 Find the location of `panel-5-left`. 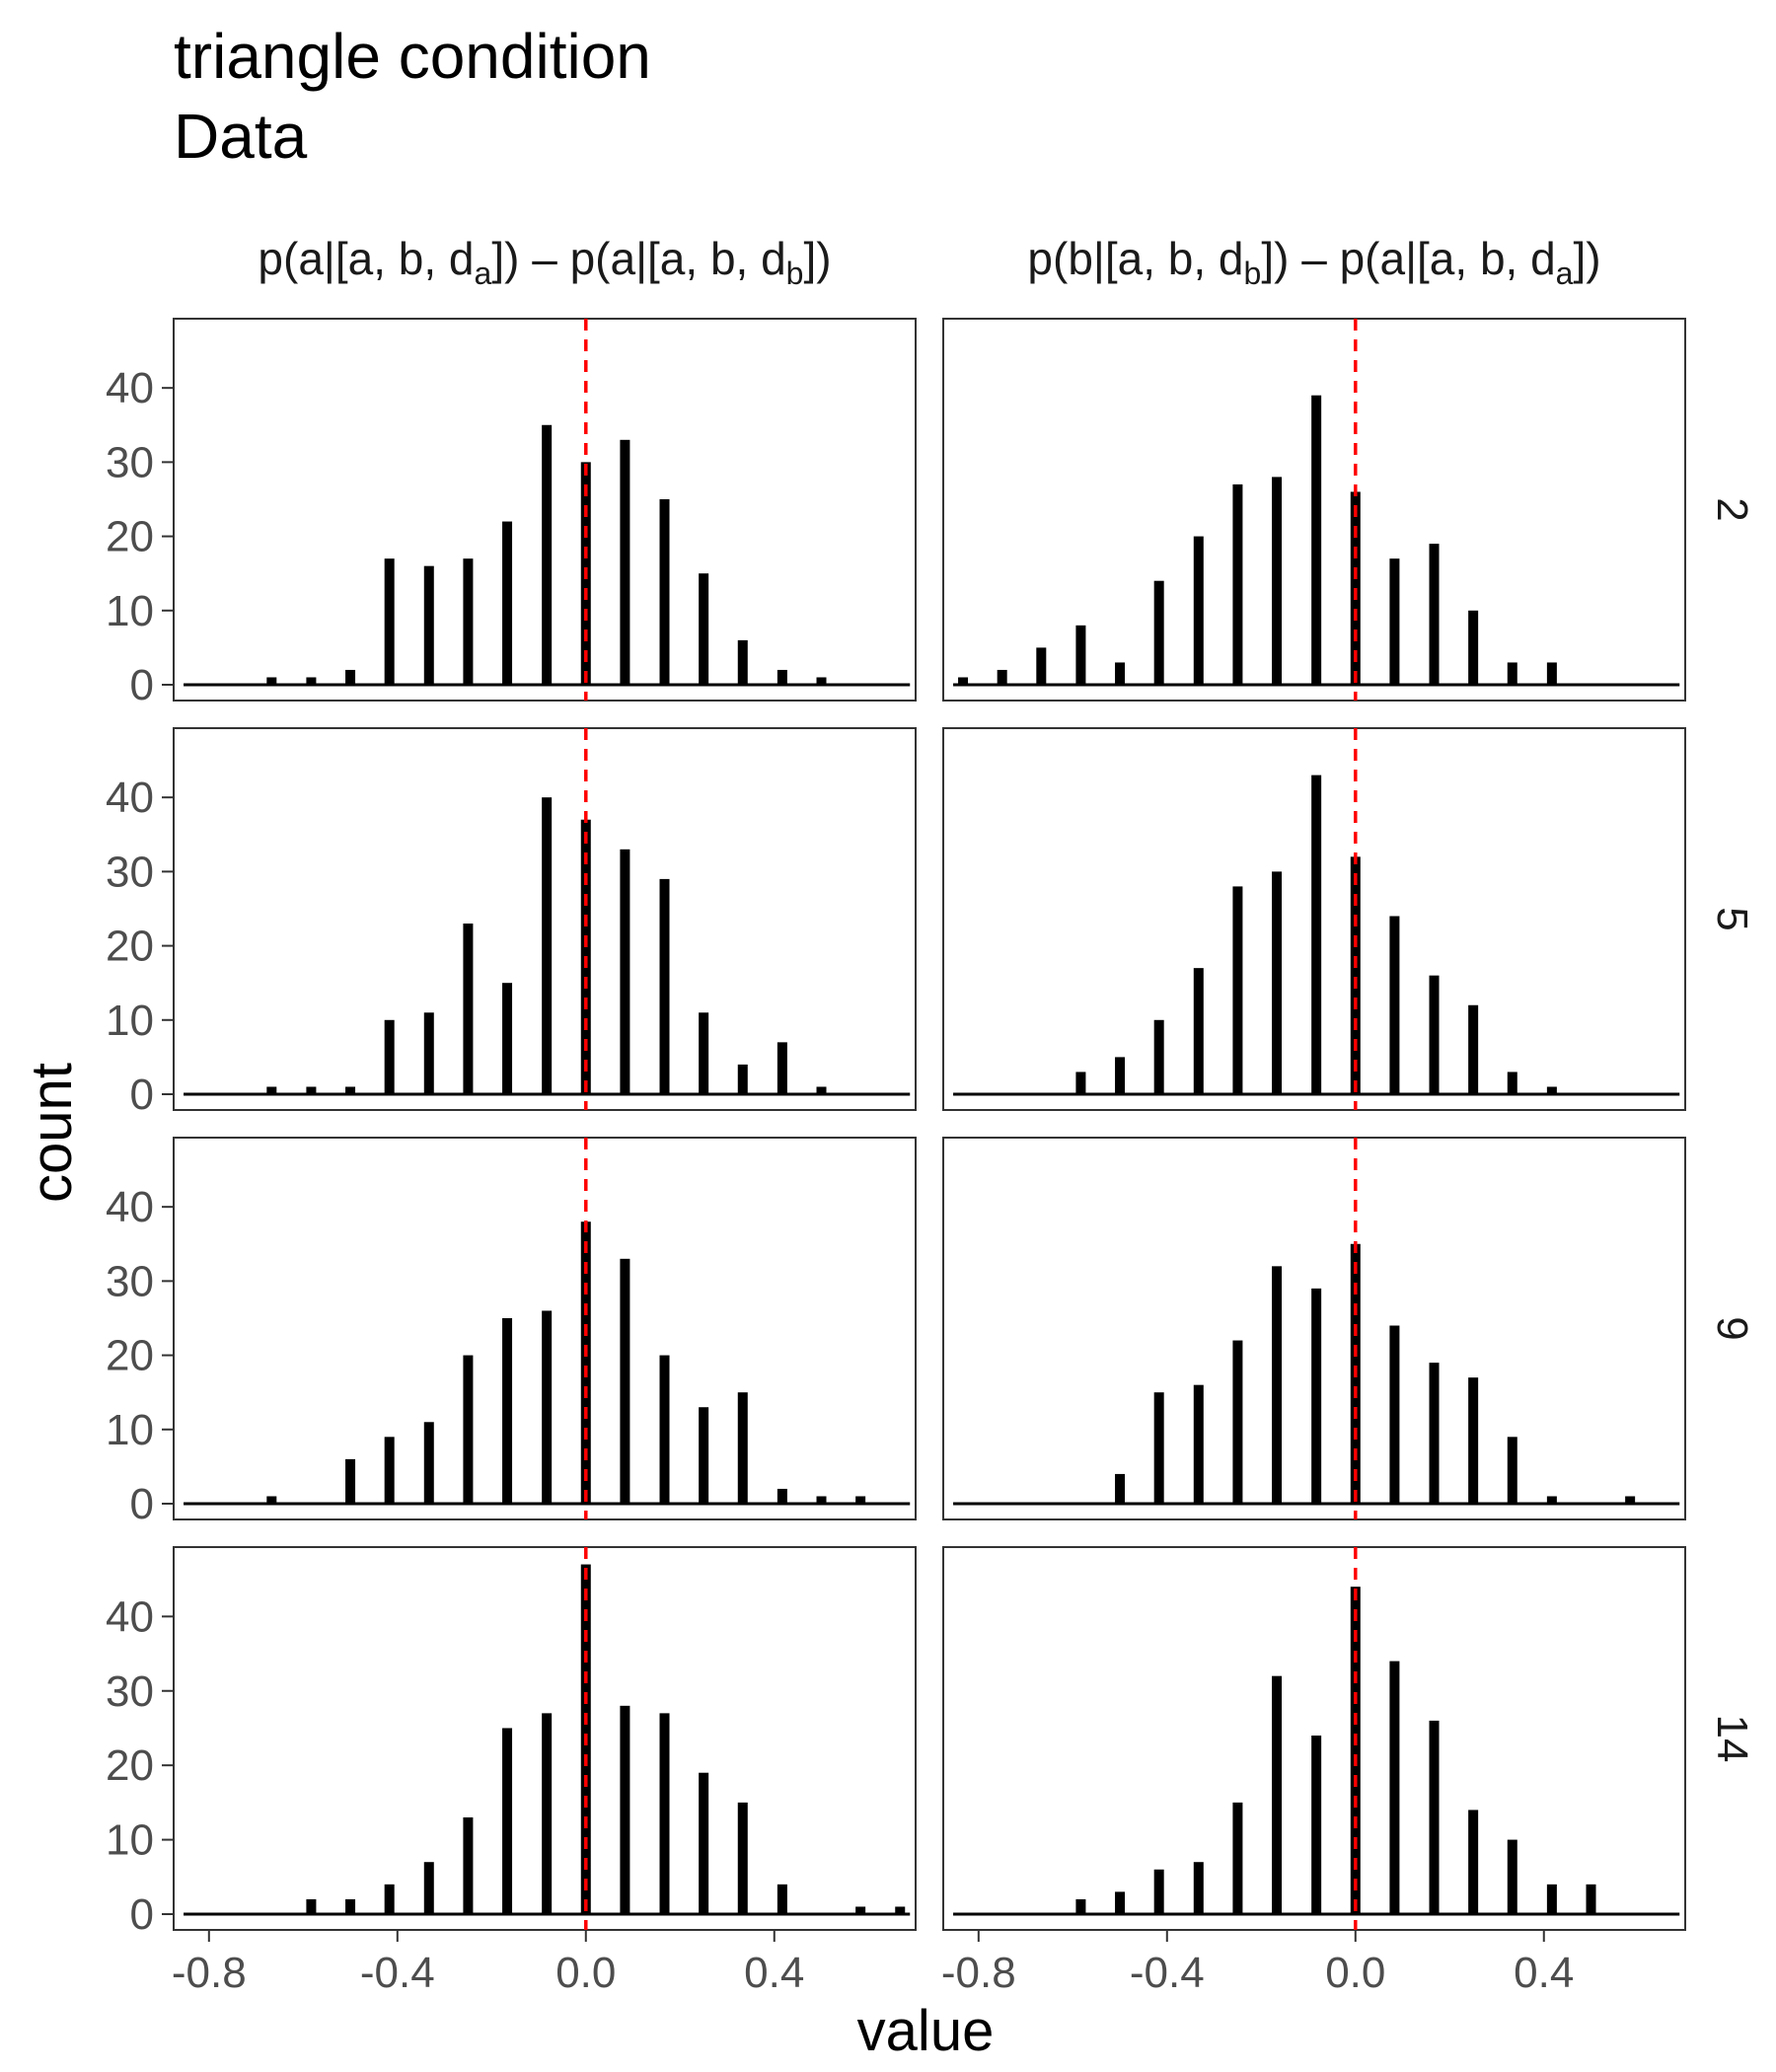

panel-5-left is located at coordinates (545, 919).